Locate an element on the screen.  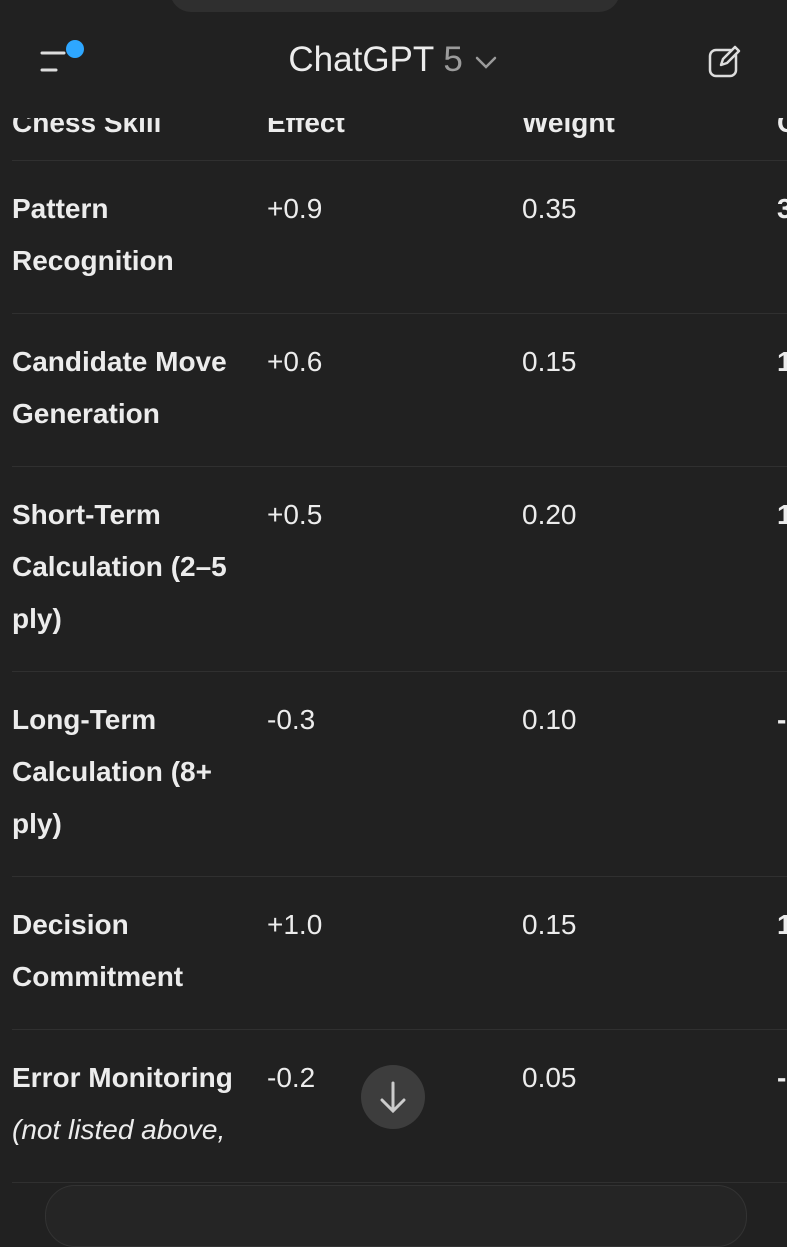
table-row: Pattern Recognition +0.90.35350.28 is located at coordinates (399, 237).